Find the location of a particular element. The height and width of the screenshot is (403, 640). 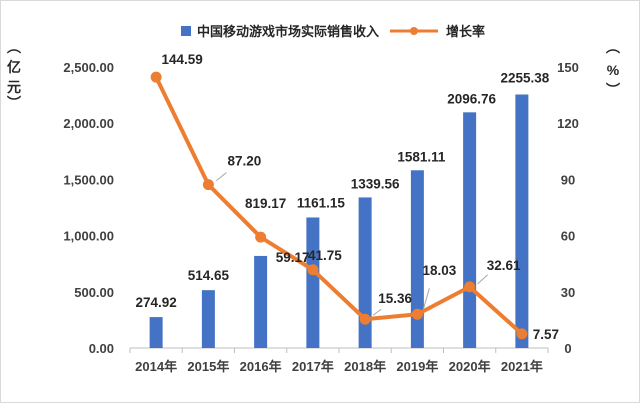

legend-bar-swatch is located at coordinates (186, 31).